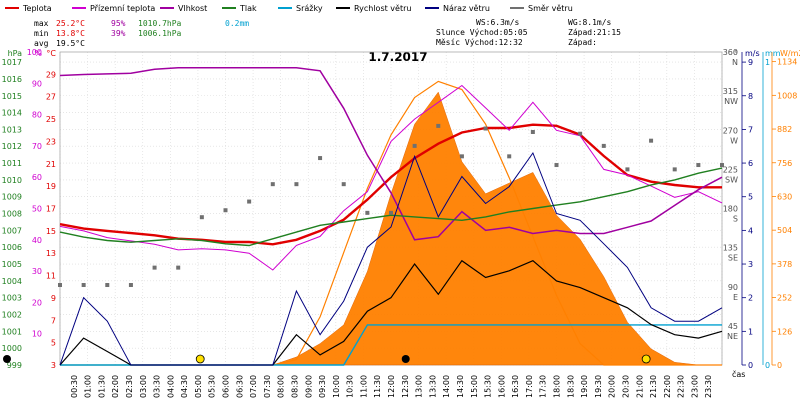 This screenshot has width=800, height=400. I want to click on info-text: Slunce Východ:05:05, so click(482, 32).